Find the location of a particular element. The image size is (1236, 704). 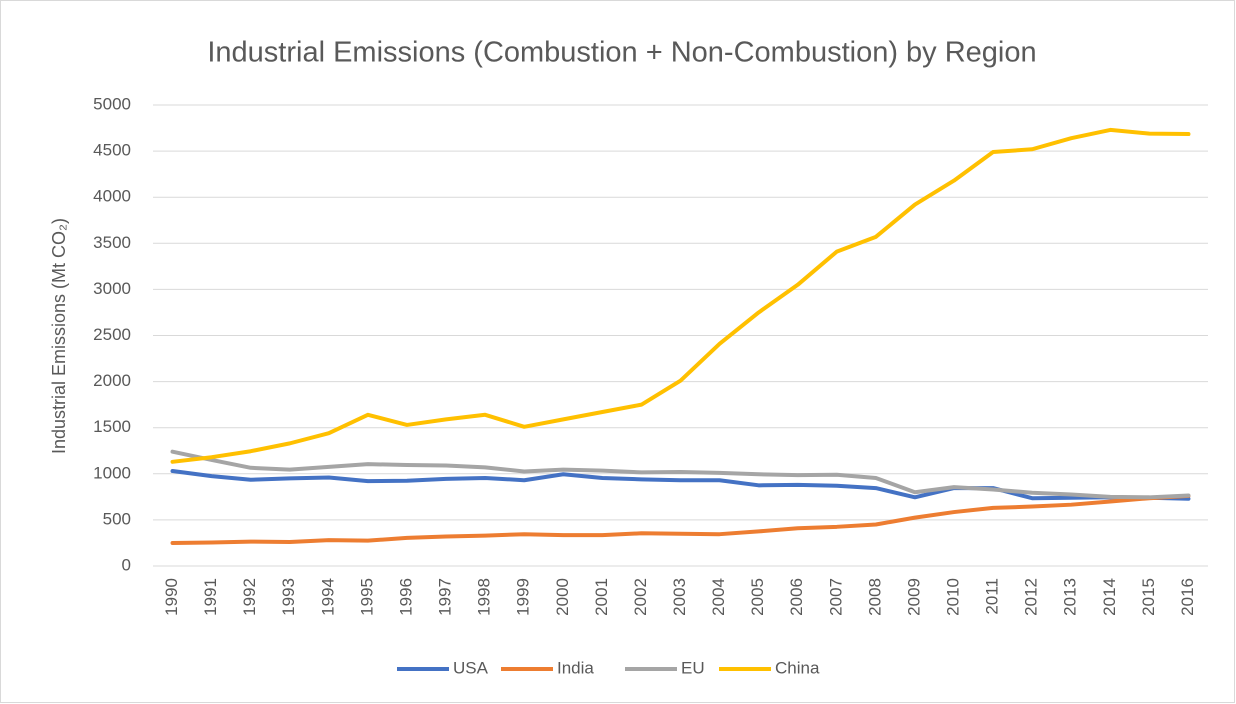

x-tick-label: 2010 is located at coordinates (953, 597).